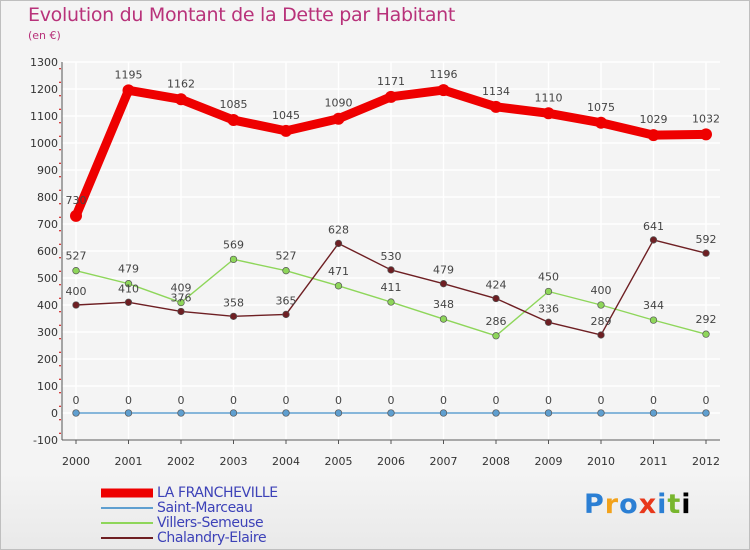  Describe the element at coordinates (217, 492) in the screenshot. I see `legend-label: LA FRANCHEVILLE` at that location.